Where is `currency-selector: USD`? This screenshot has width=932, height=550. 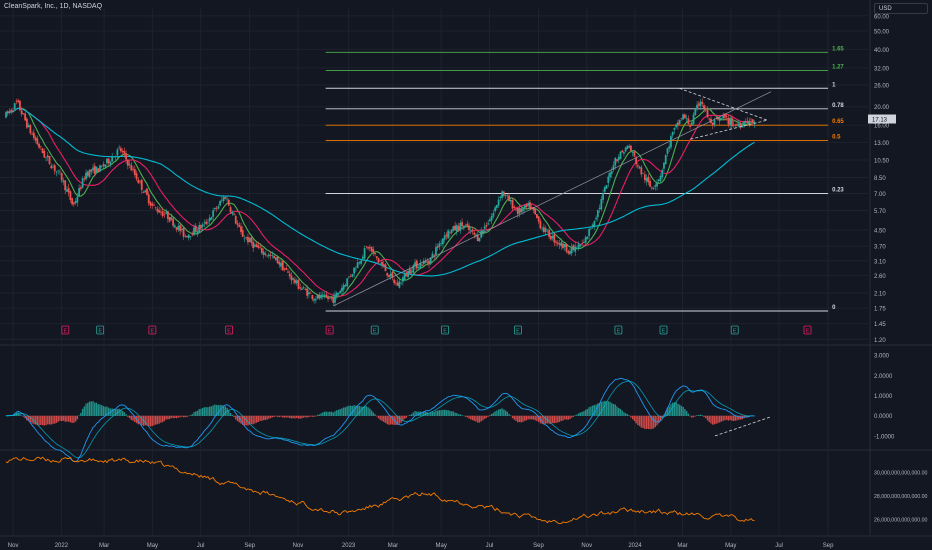
currency-selector: USD is located at coordinates (901, 8).